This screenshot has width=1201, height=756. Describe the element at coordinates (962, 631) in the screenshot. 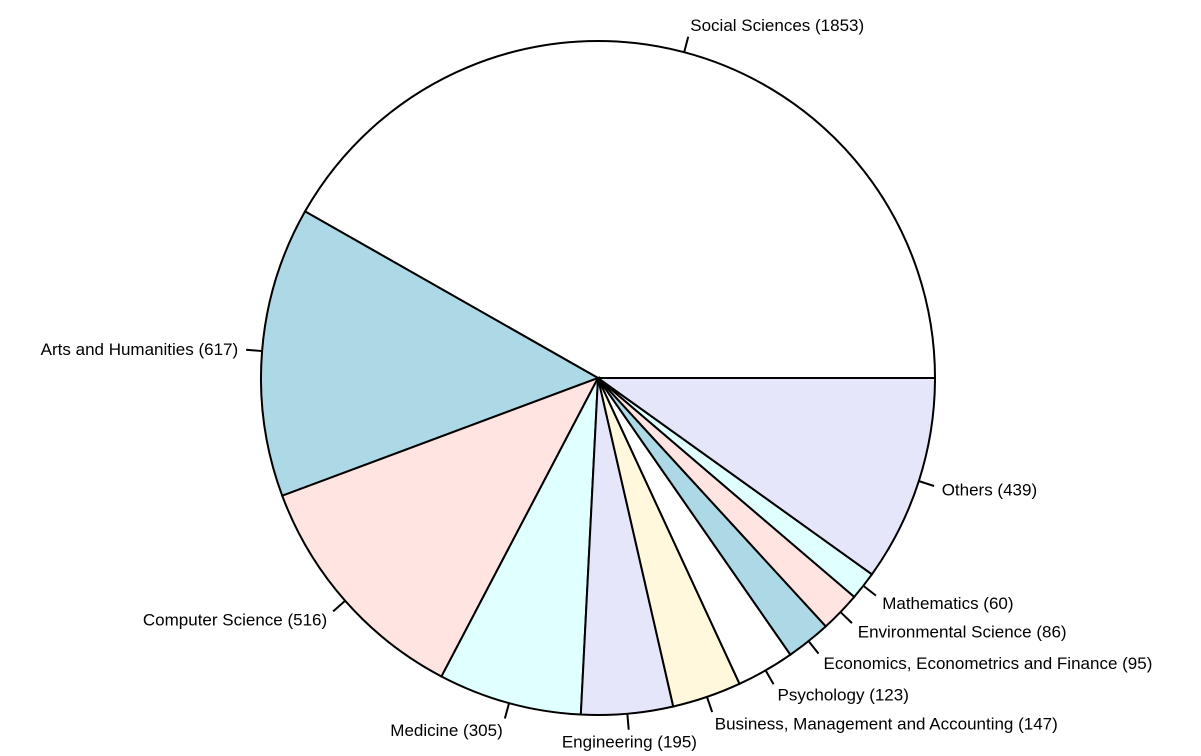

I see `slice-label-environmental-science: Environmental Science (86)` at that location.